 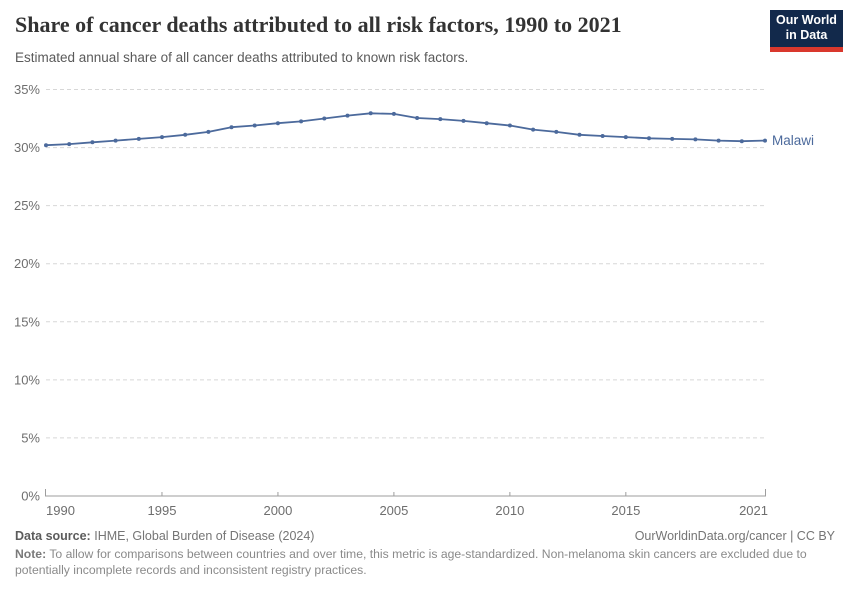 I want to click on attribution-link: OurWorldinData.org/cancer | CC BY, so click(x=734, y=536).